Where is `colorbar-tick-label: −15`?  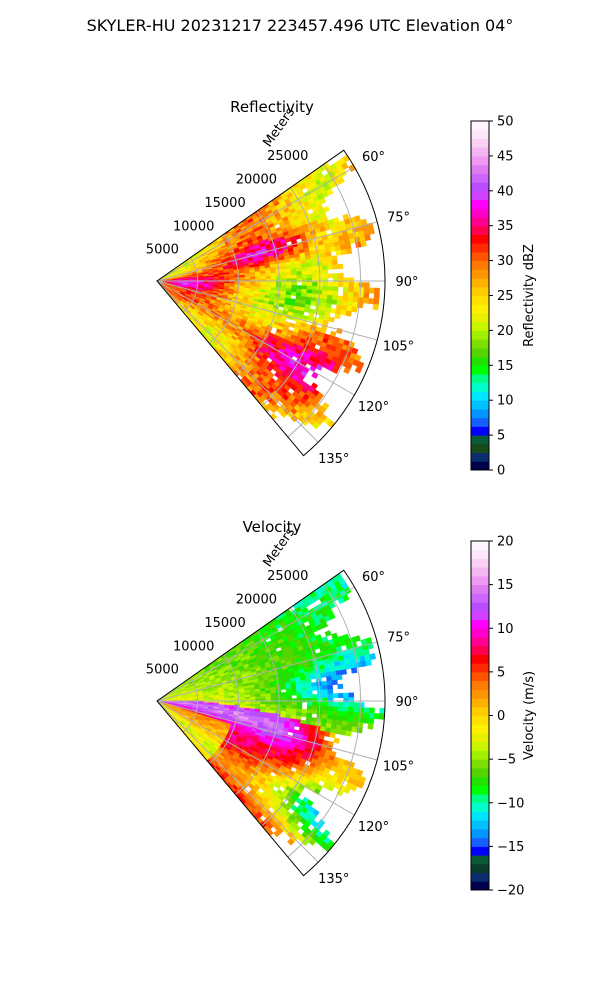
colorbar-tick-label: −15 is located at coordinates (510, 847).